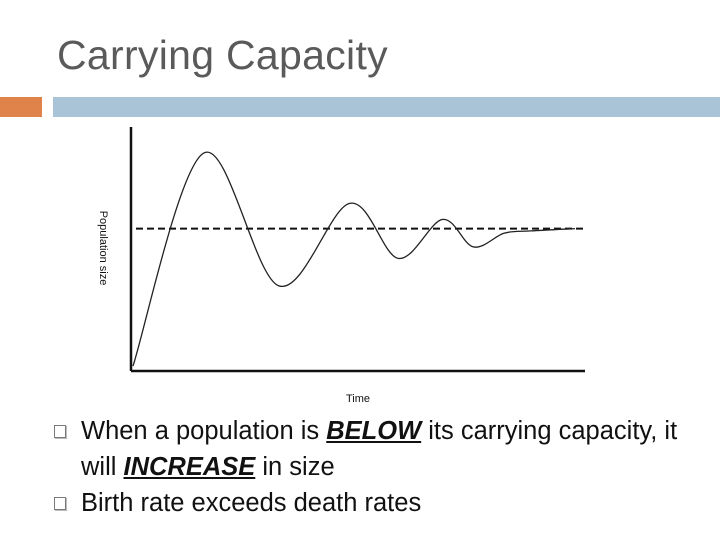 Image resolution: width=720 pixels, height=540 pixels. What do you see at coordinates (21, 107) in the screenshot?
I see `title-accent-bar-orange` at bounding box center [21, 107].